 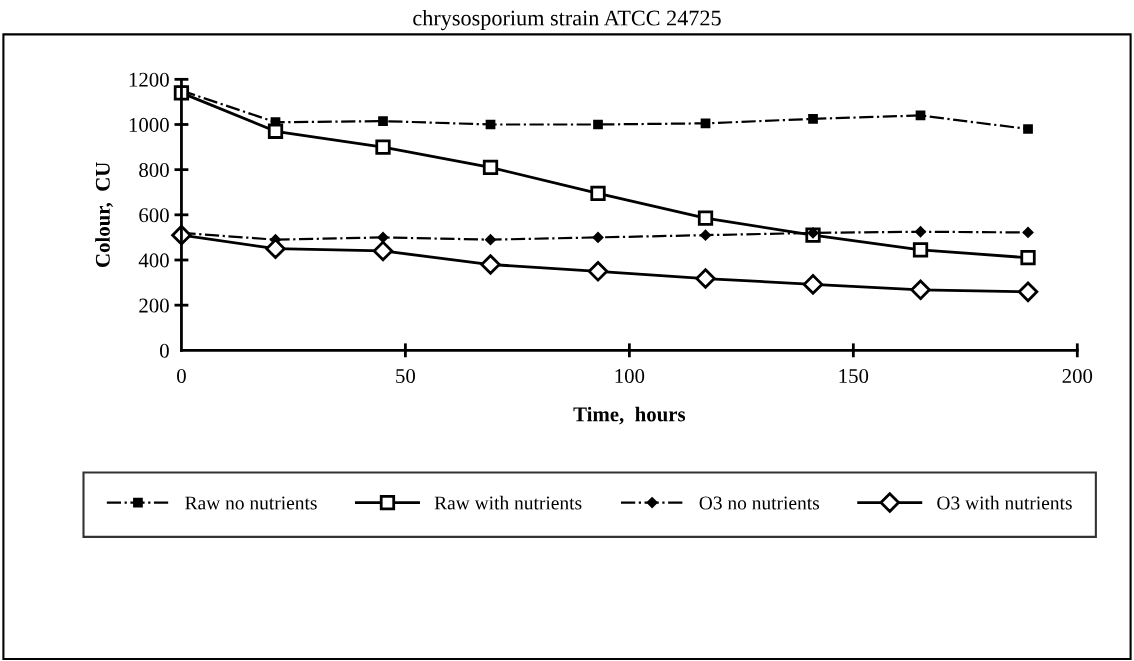 I want to click on y-axis-title: Colour, CU, so click(x=104, y=214).